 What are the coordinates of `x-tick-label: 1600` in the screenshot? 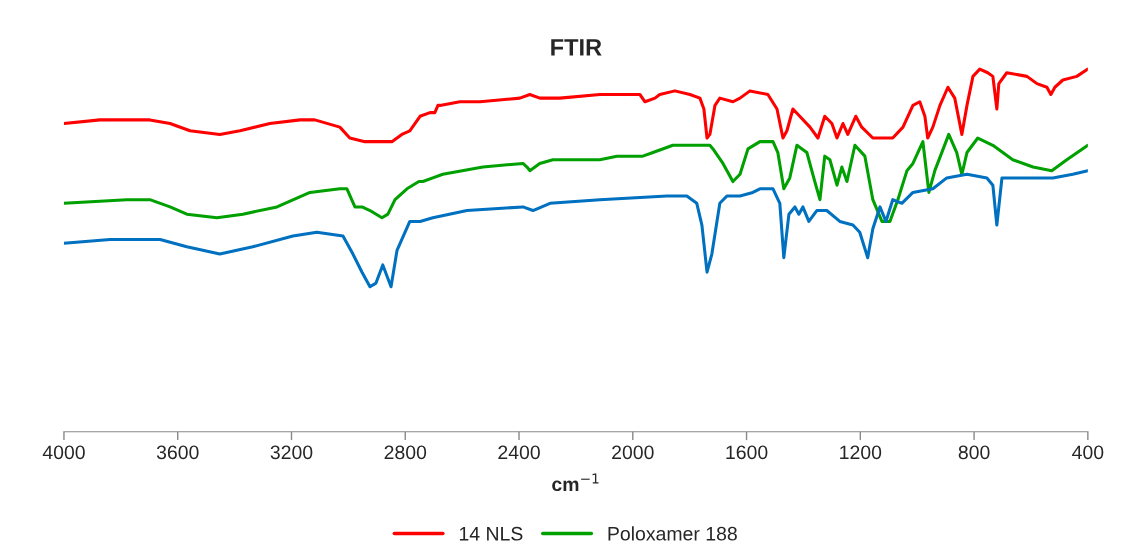 It's located at (747, 452).